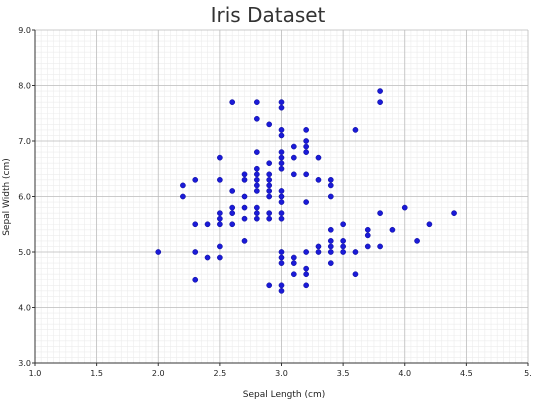 This screenshot has width=535, height=405. What do you see at coordinates (528, 373) in the screenshot?
I see `x-tick-label: 5.` at bounding box center [528, 373].